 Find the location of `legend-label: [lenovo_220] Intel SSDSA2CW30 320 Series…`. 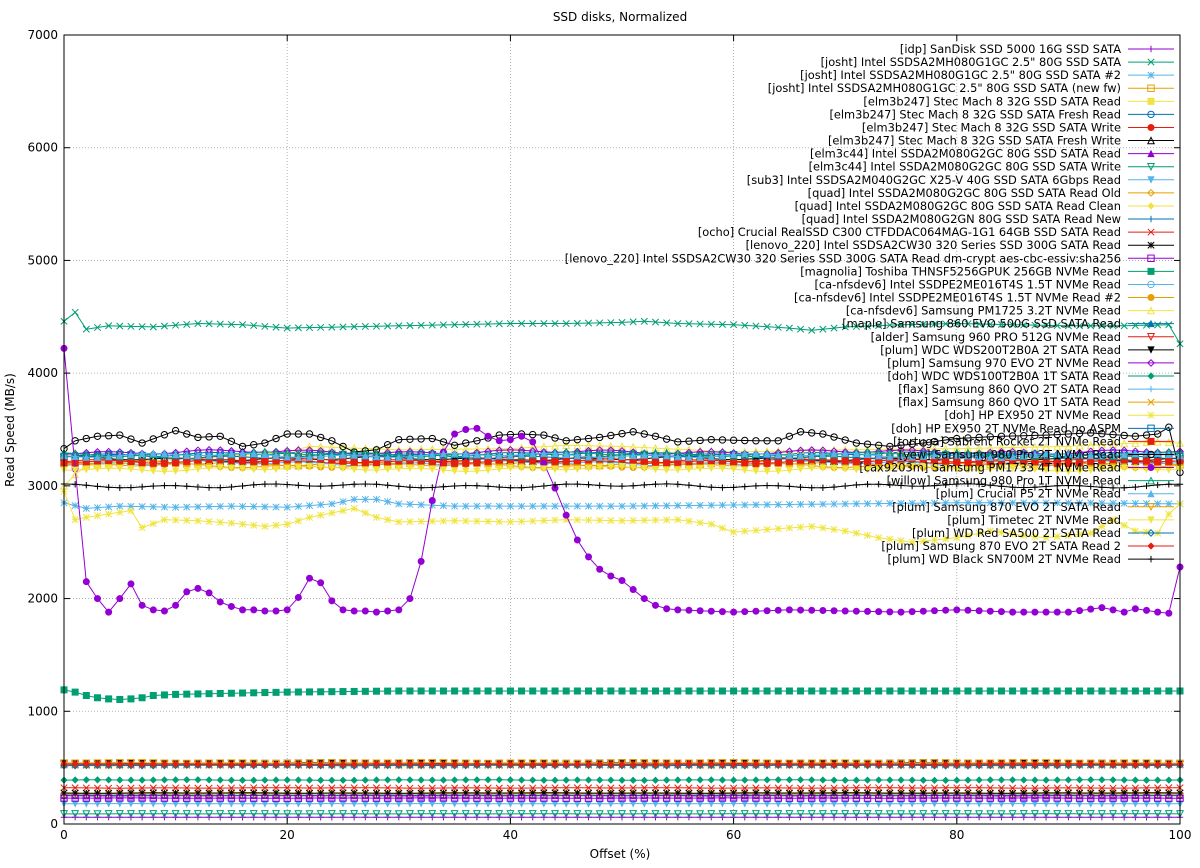

legend-label: [lenovo_220] Intel SSDSA2CW30 320 Series… is located at coordinates (843, 258).